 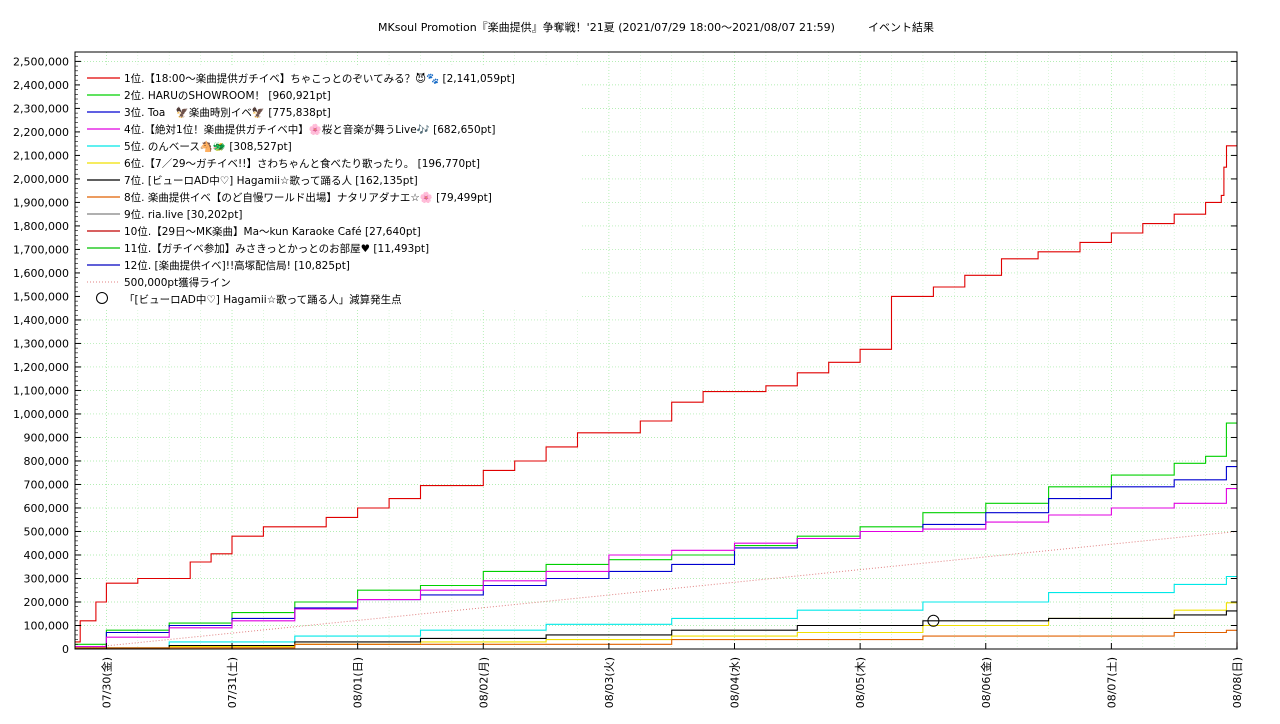 I want to click on y-tick-label: 2,500,000, so click(x=41, y=61).